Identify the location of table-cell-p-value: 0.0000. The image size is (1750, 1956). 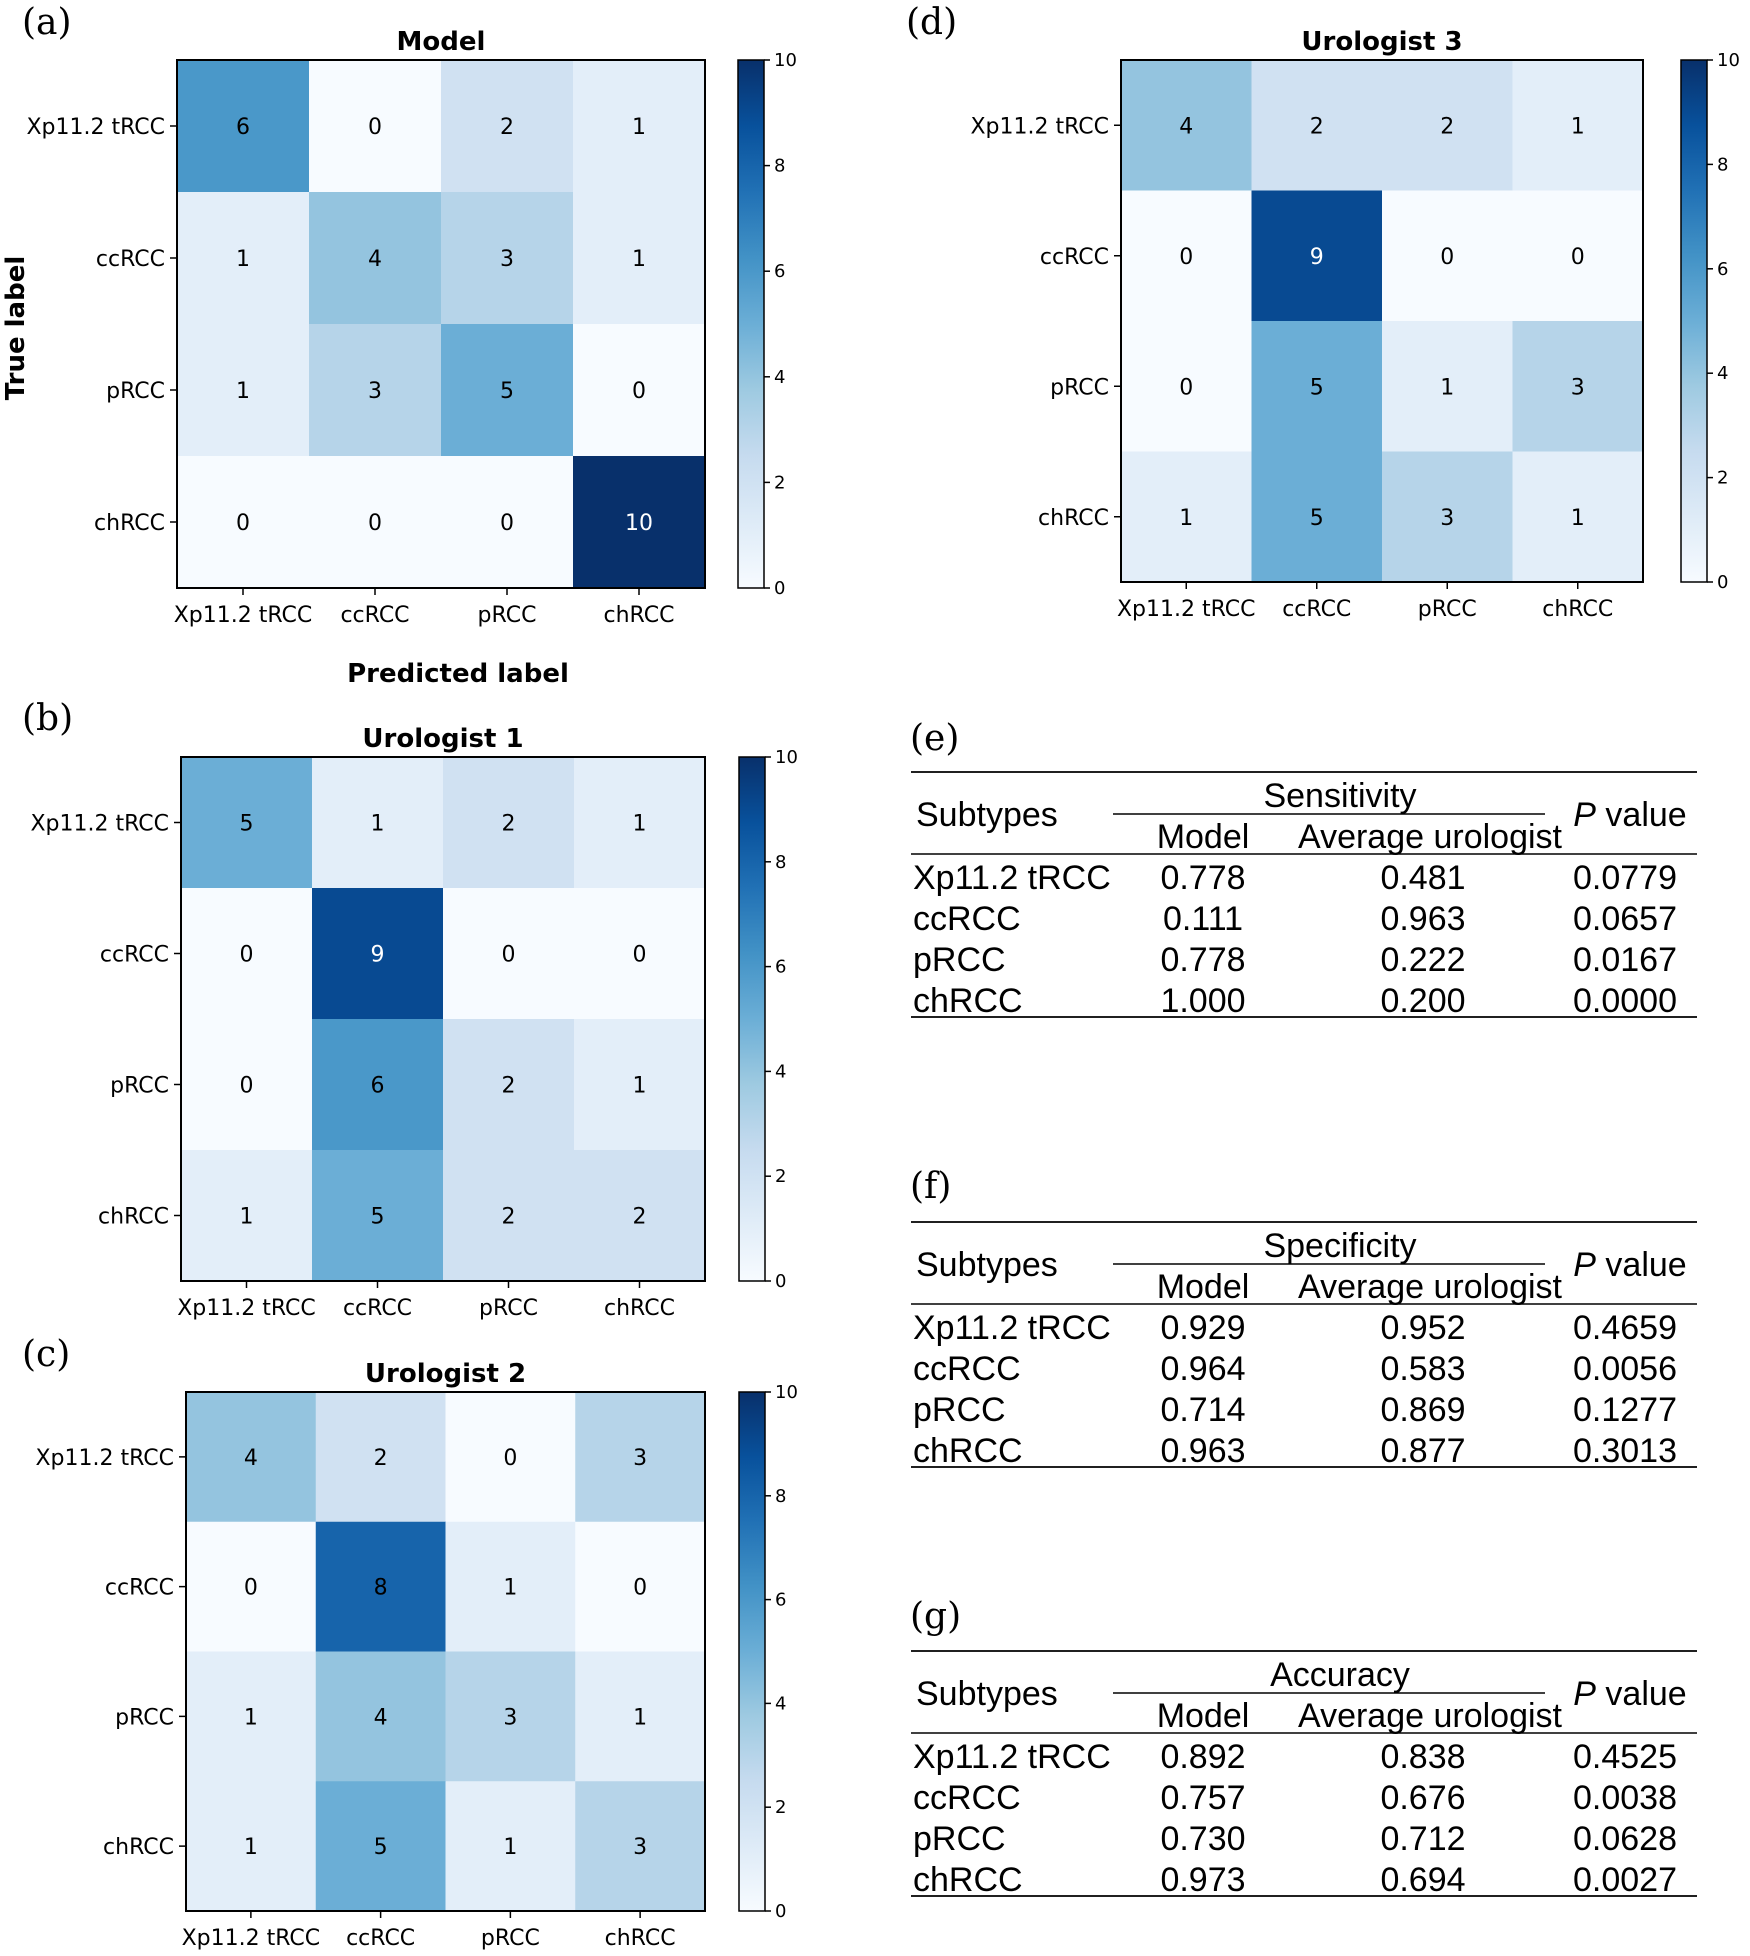
(1625, 1001).